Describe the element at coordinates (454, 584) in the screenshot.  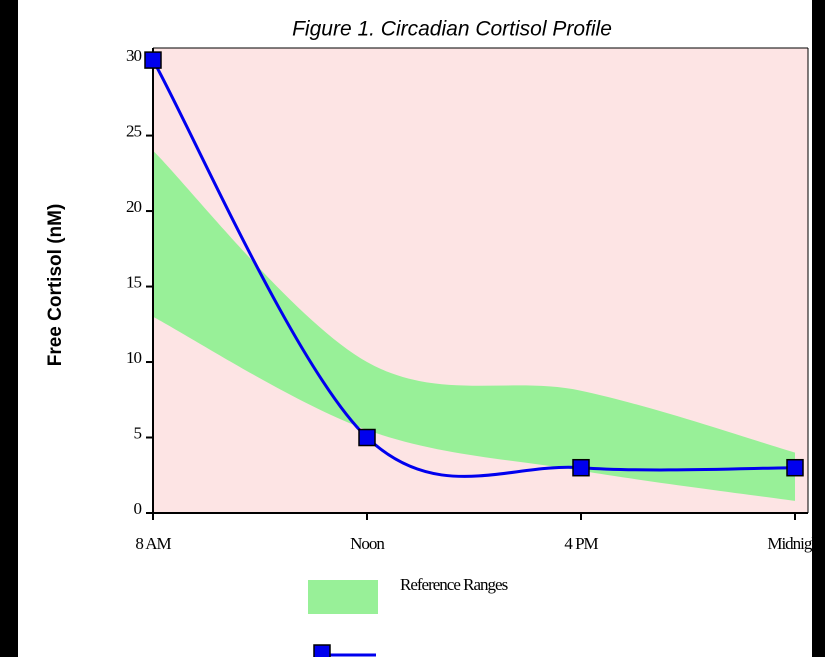
I see `legend-label: Reference Ranges` at that location.